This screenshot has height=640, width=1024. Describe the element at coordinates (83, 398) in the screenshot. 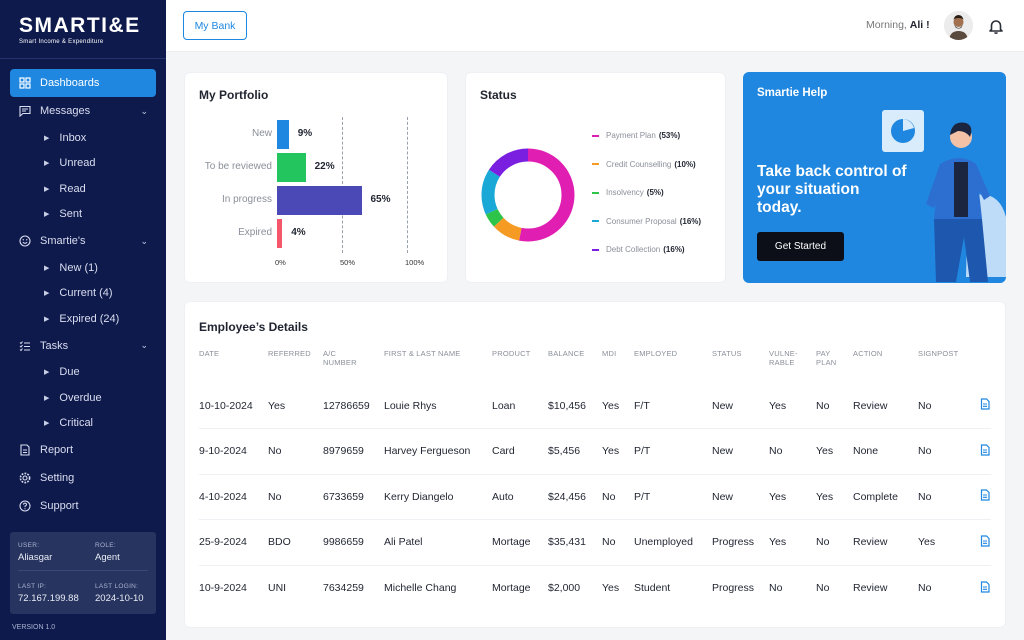

I see `sidebar-subitem-overdue: ▶ Overdue` at that location.